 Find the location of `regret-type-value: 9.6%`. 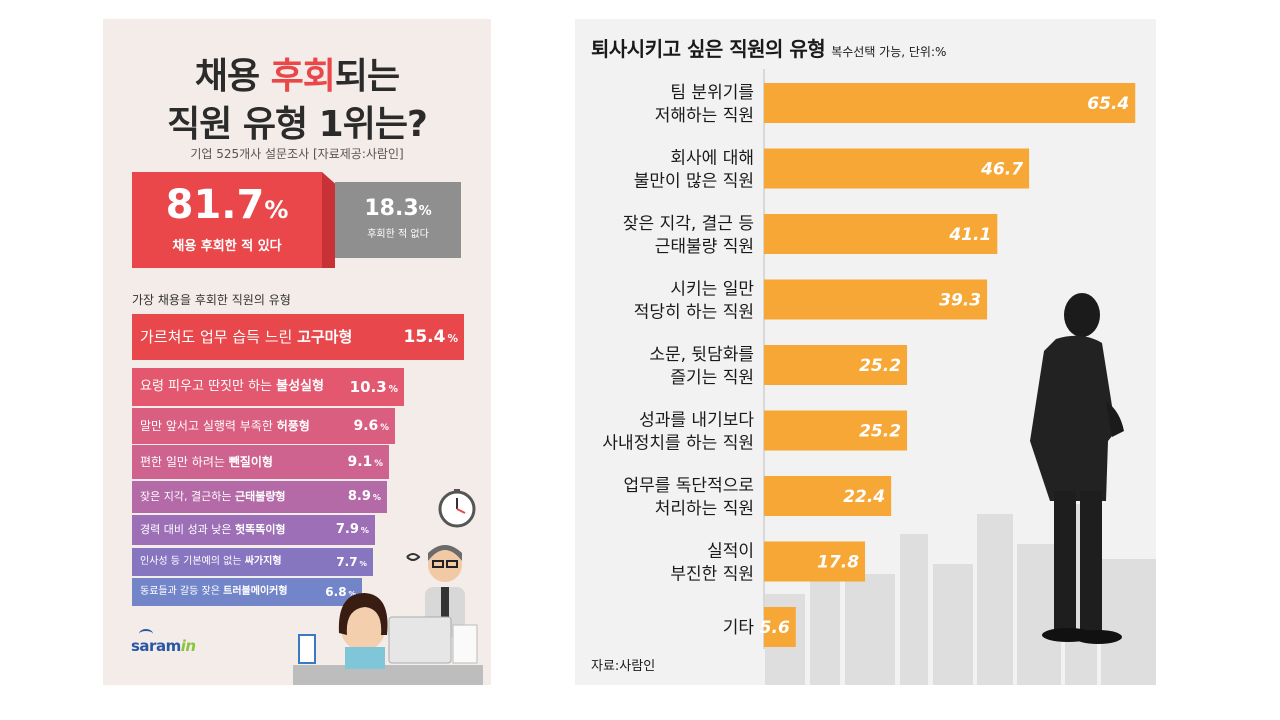

regret-type-value: 9.6% is located at coordinates (371, 427).